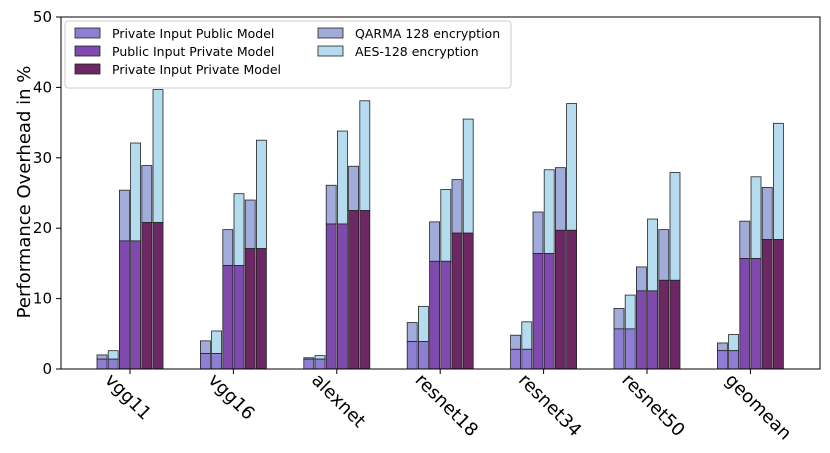  What do you see at coordinates (641, 279) in the screenshot?
I see `bar-resnet50-public-input-private-model-qarma` at bounding box center [641, 279].